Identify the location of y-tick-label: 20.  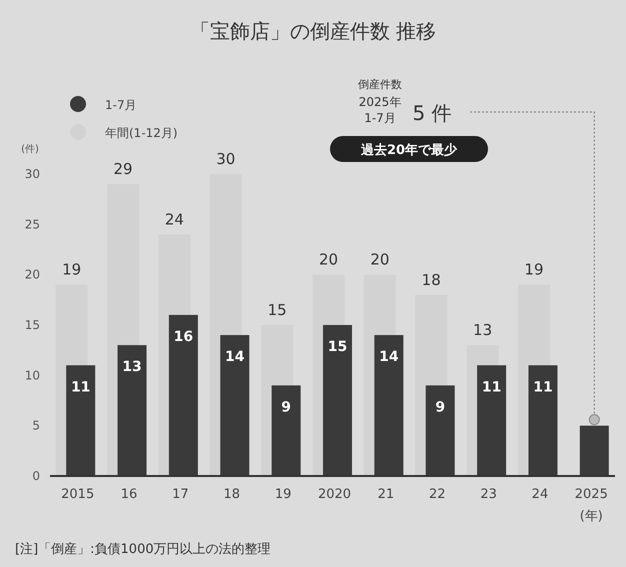
(32, 275).